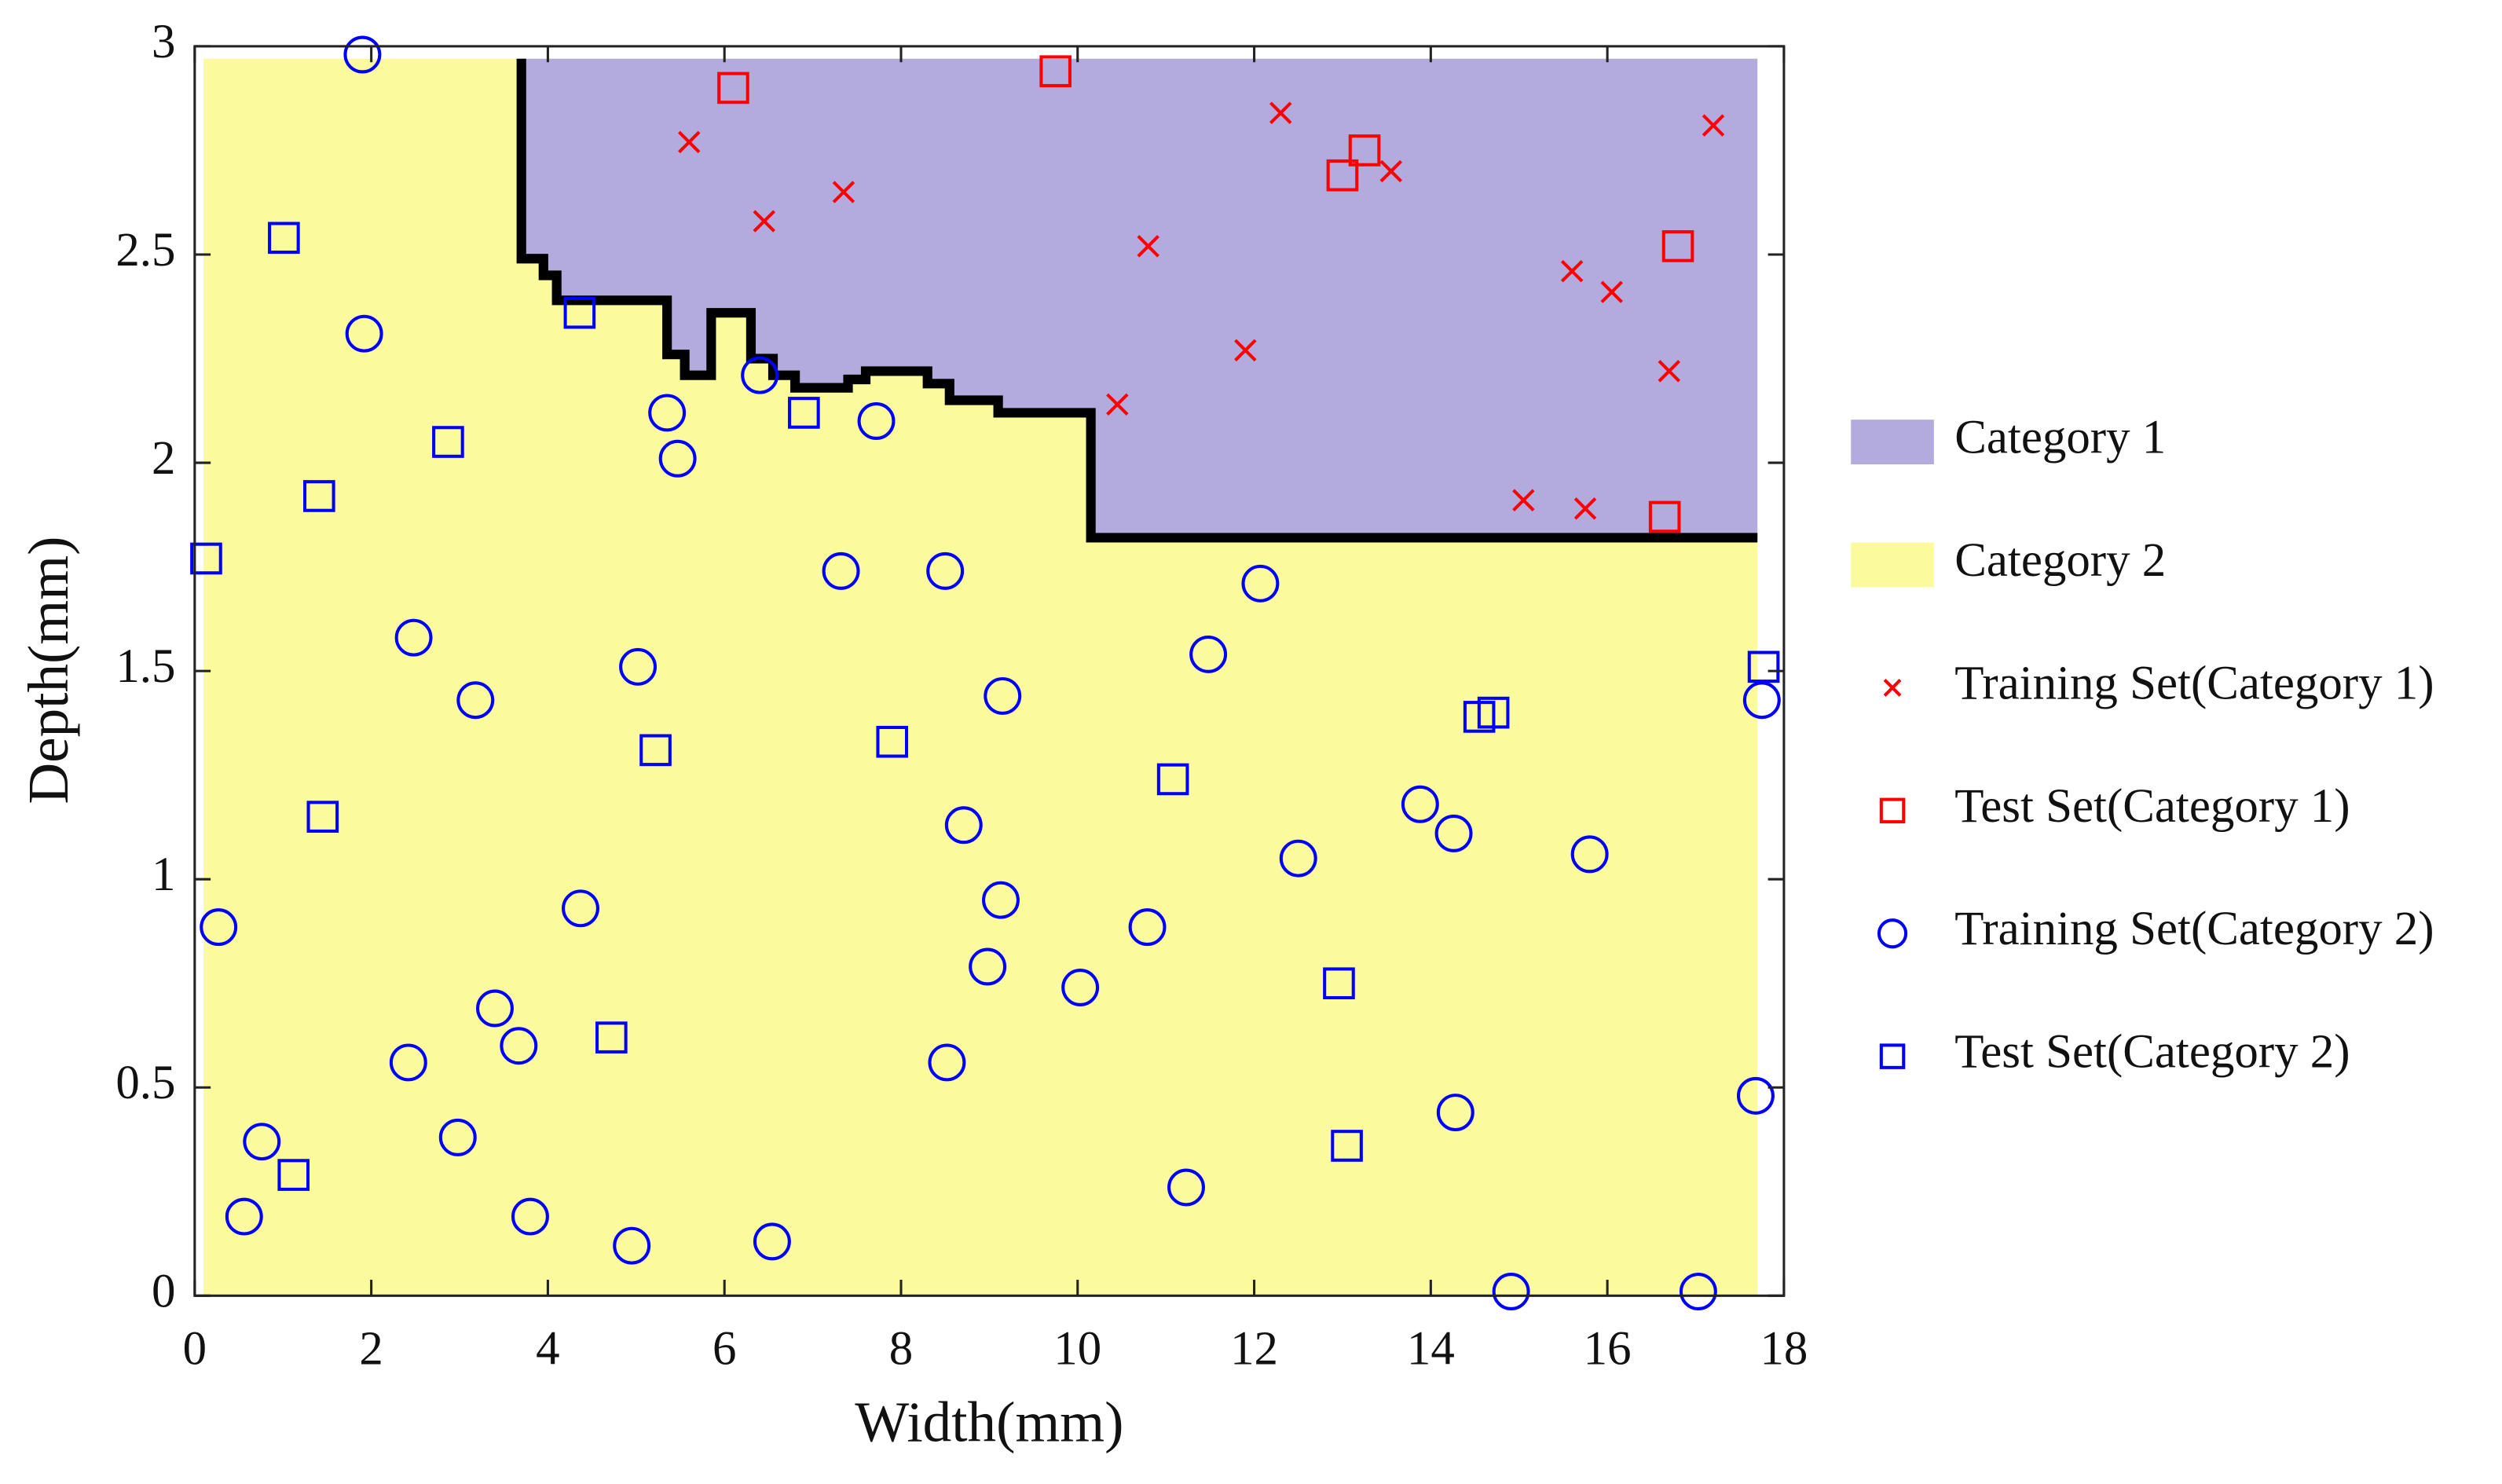  What do you see at coordinates (371, 1348) in the screenshot?
I see `x-tick-label: 2` at bounding box center [371, 1348].